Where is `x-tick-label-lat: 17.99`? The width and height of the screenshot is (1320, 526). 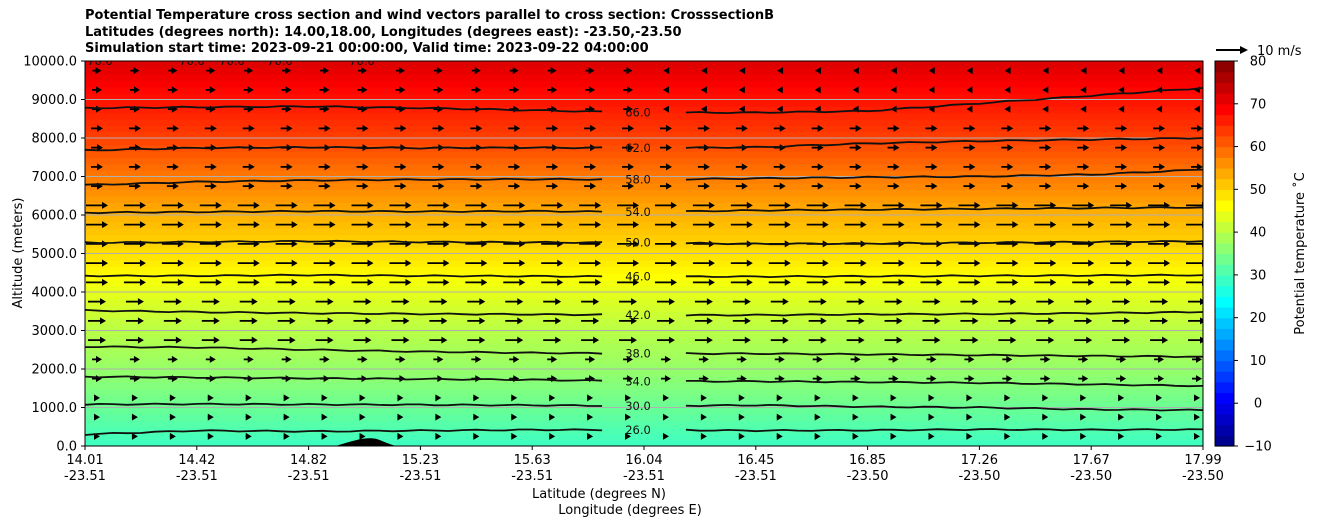 x-tick-label-lat: 17.99 is located at coordinates (1202, 460).